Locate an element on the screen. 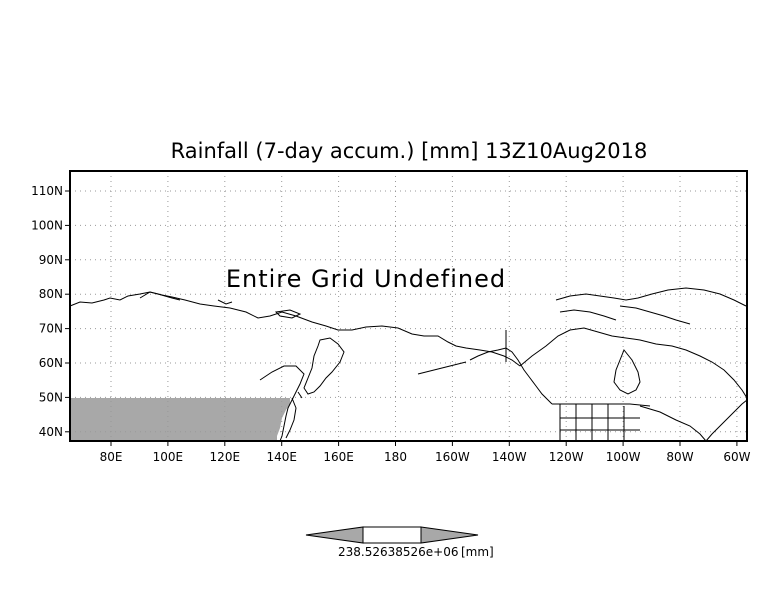  coastline-islands-north is located at coordinates (220, 305).